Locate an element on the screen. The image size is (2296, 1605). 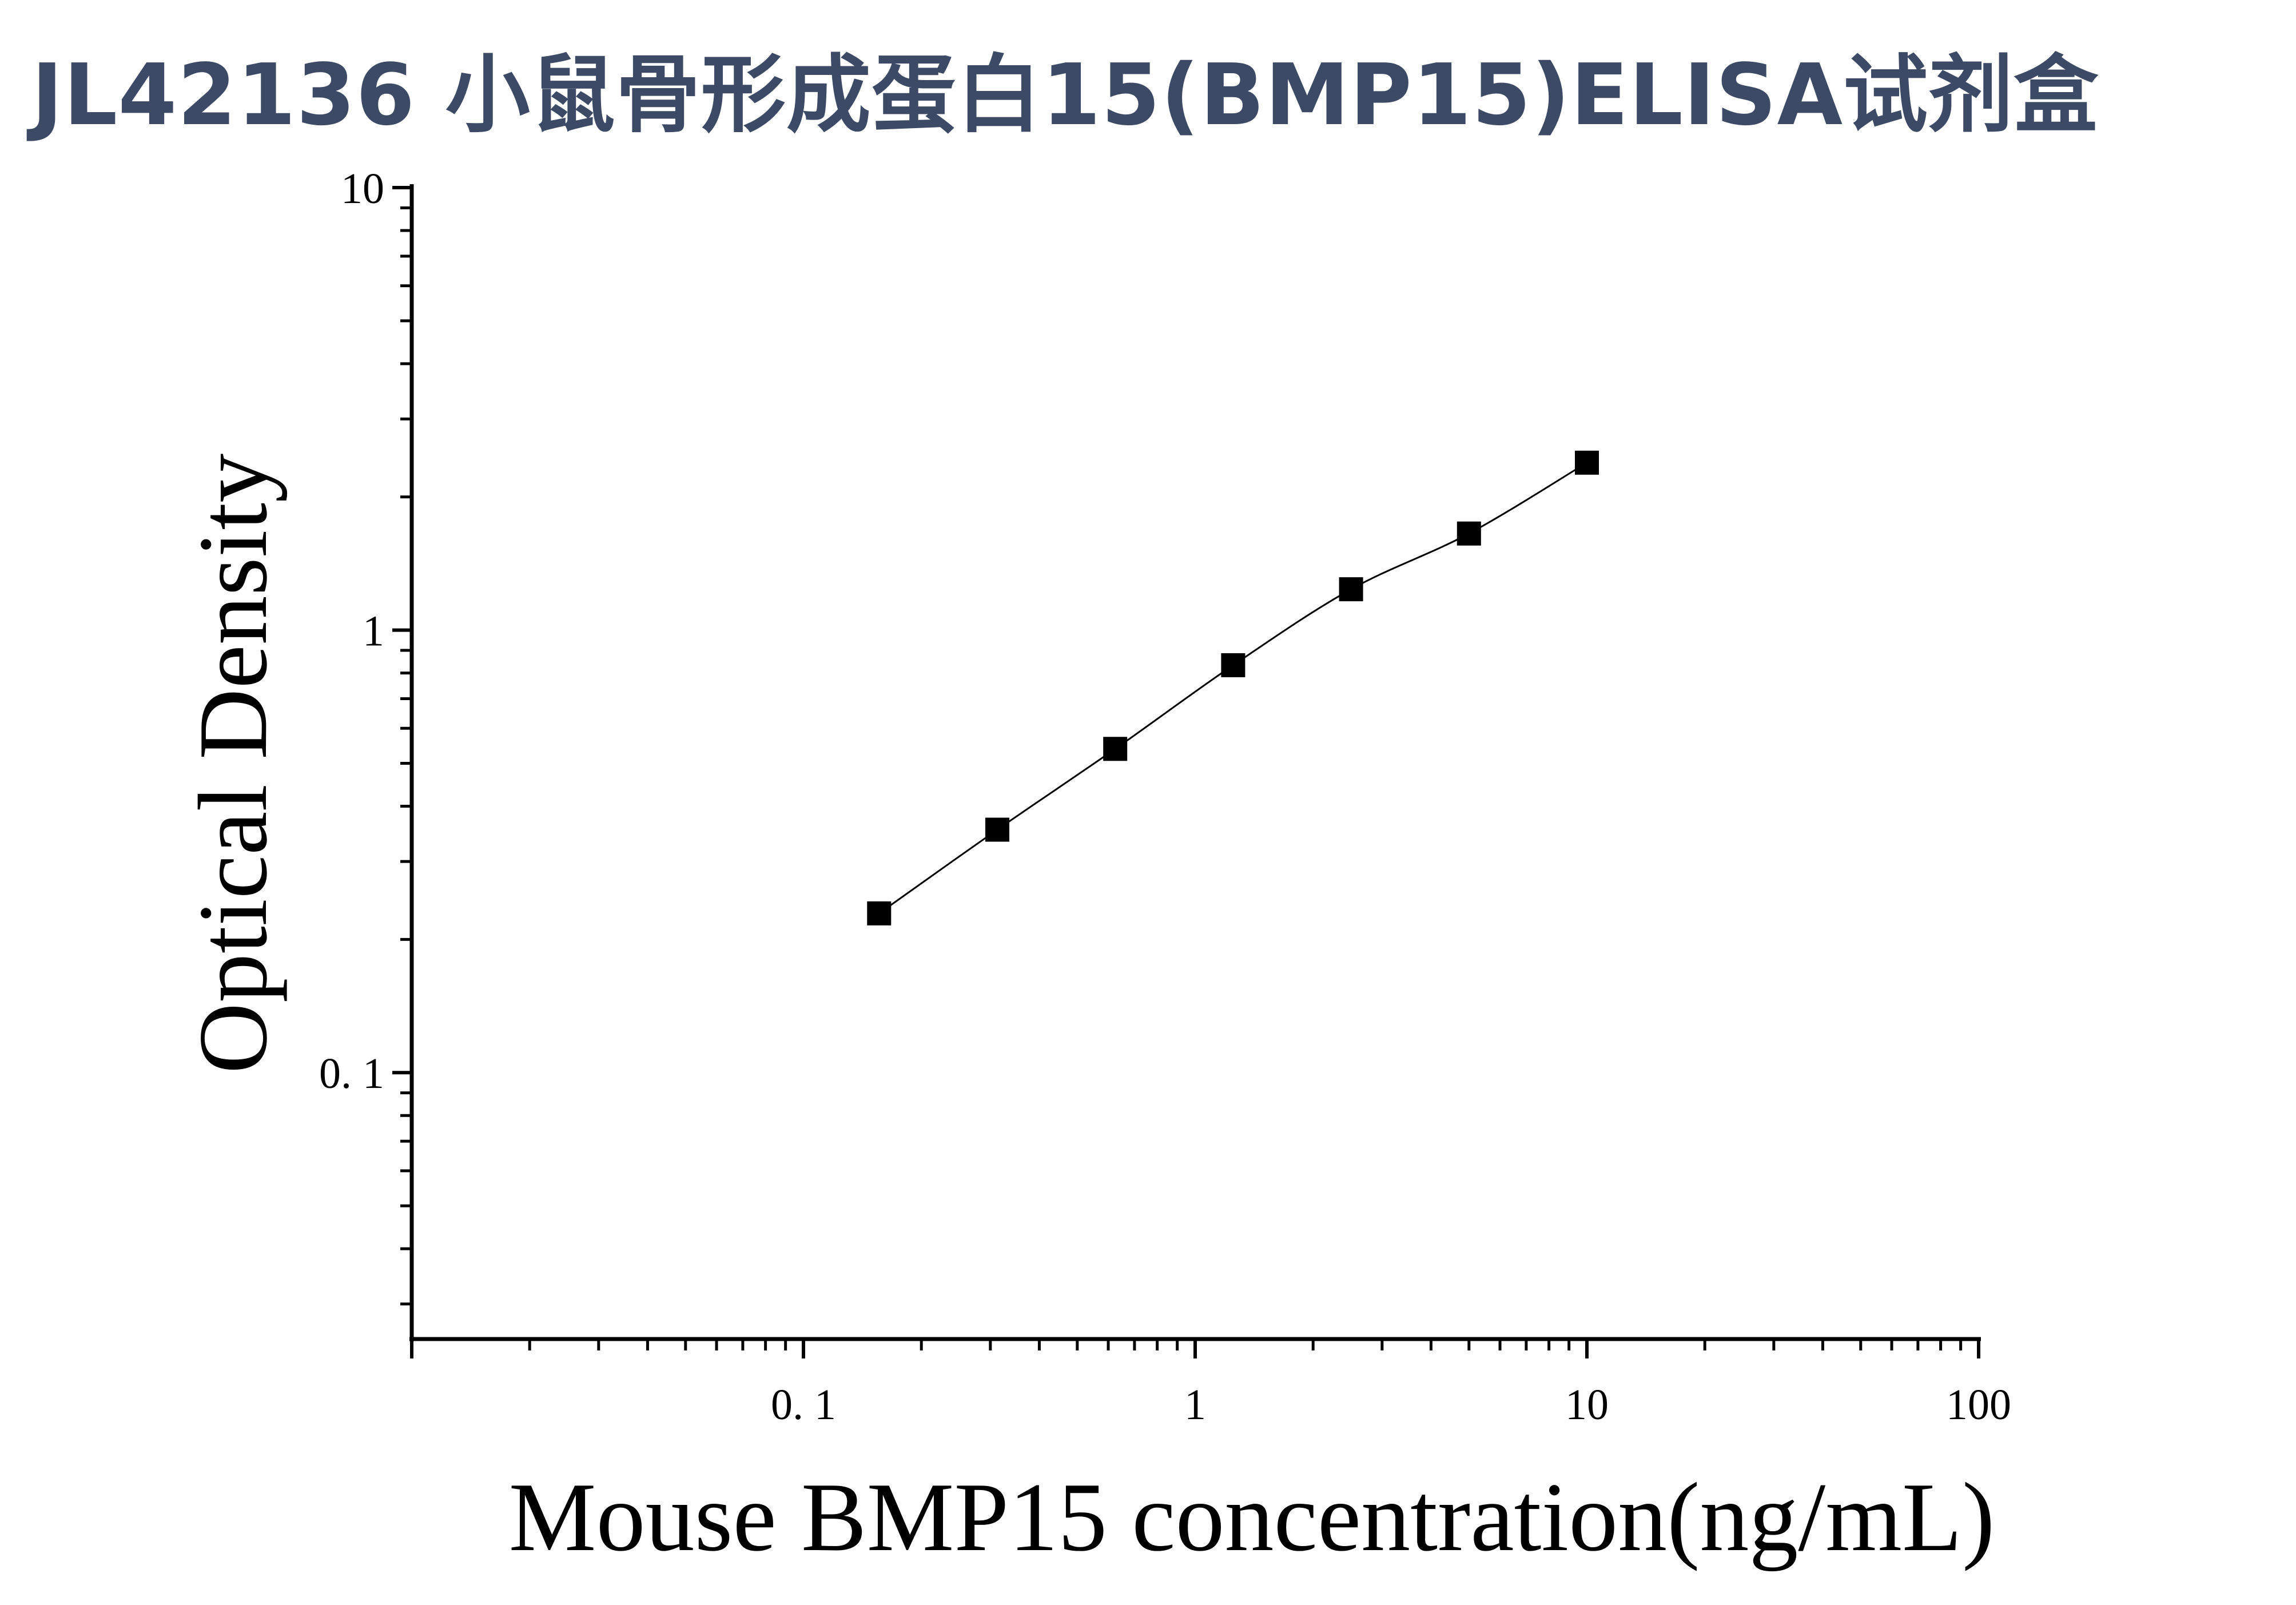
x-tick-label: 1 is located at coordinates (1195, 1405).